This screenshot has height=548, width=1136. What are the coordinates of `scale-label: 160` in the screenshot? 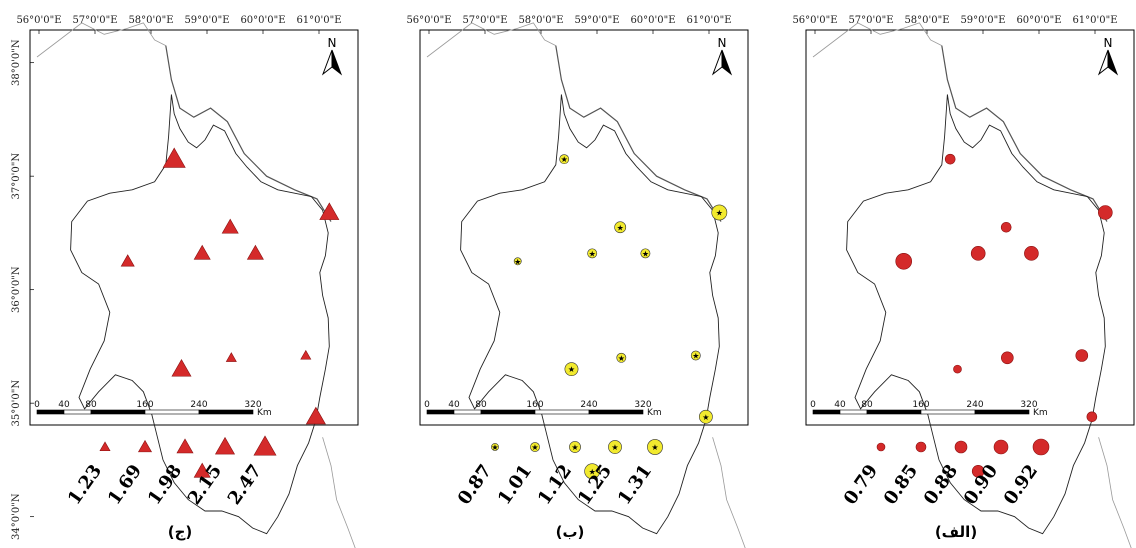 It's located at (920, 405).